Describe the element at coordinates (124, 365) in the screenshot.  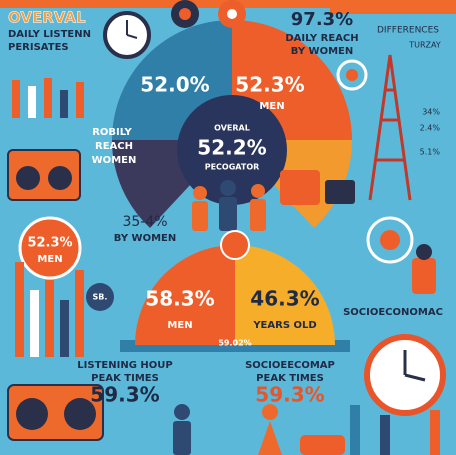
I see `peak-title: LISTENING HOUP` at that location.